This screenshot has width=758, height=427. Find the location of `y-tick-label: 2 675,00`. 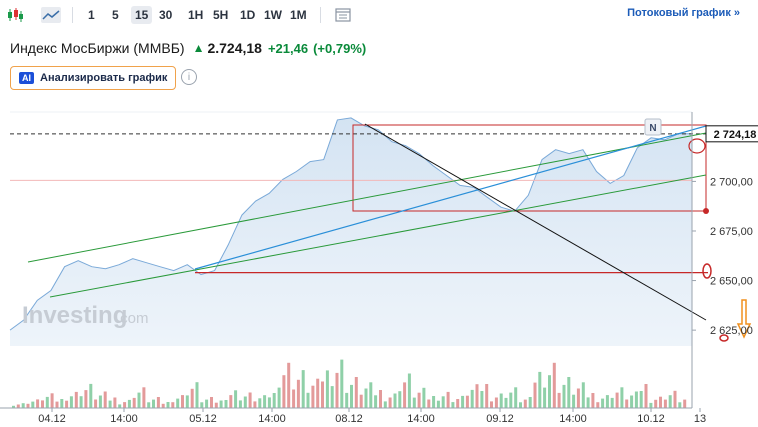

y-tick-label: 2 675,00 is located at coordinates (731, 232).